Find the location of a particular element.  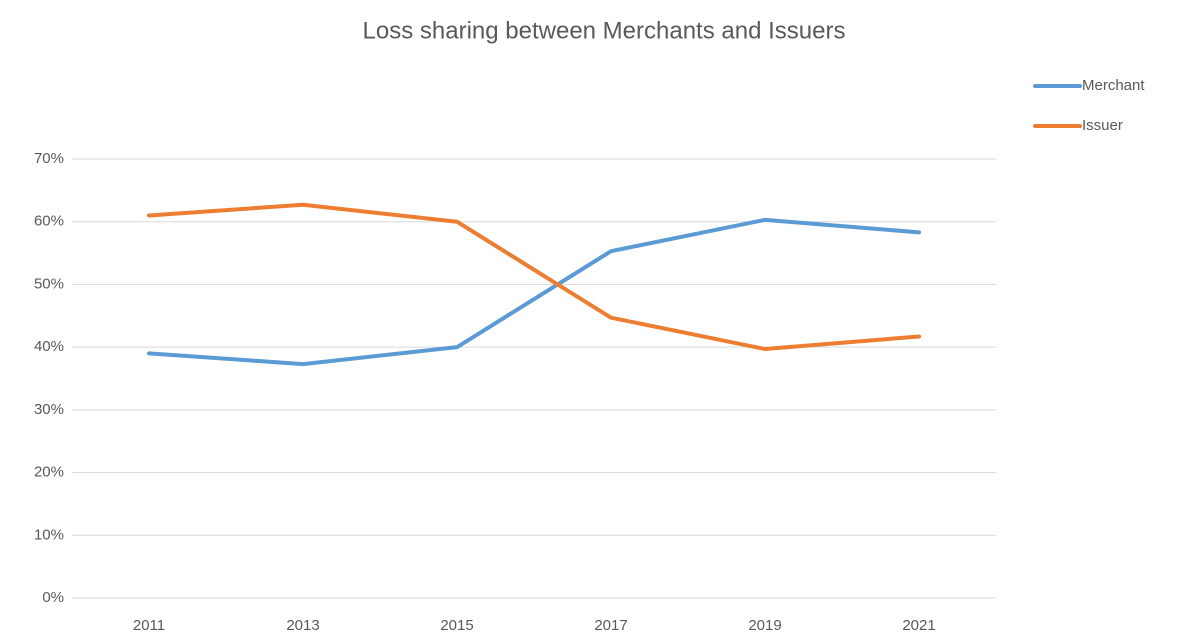

y-tick-label: 0% is located at coordinates (53, 597).